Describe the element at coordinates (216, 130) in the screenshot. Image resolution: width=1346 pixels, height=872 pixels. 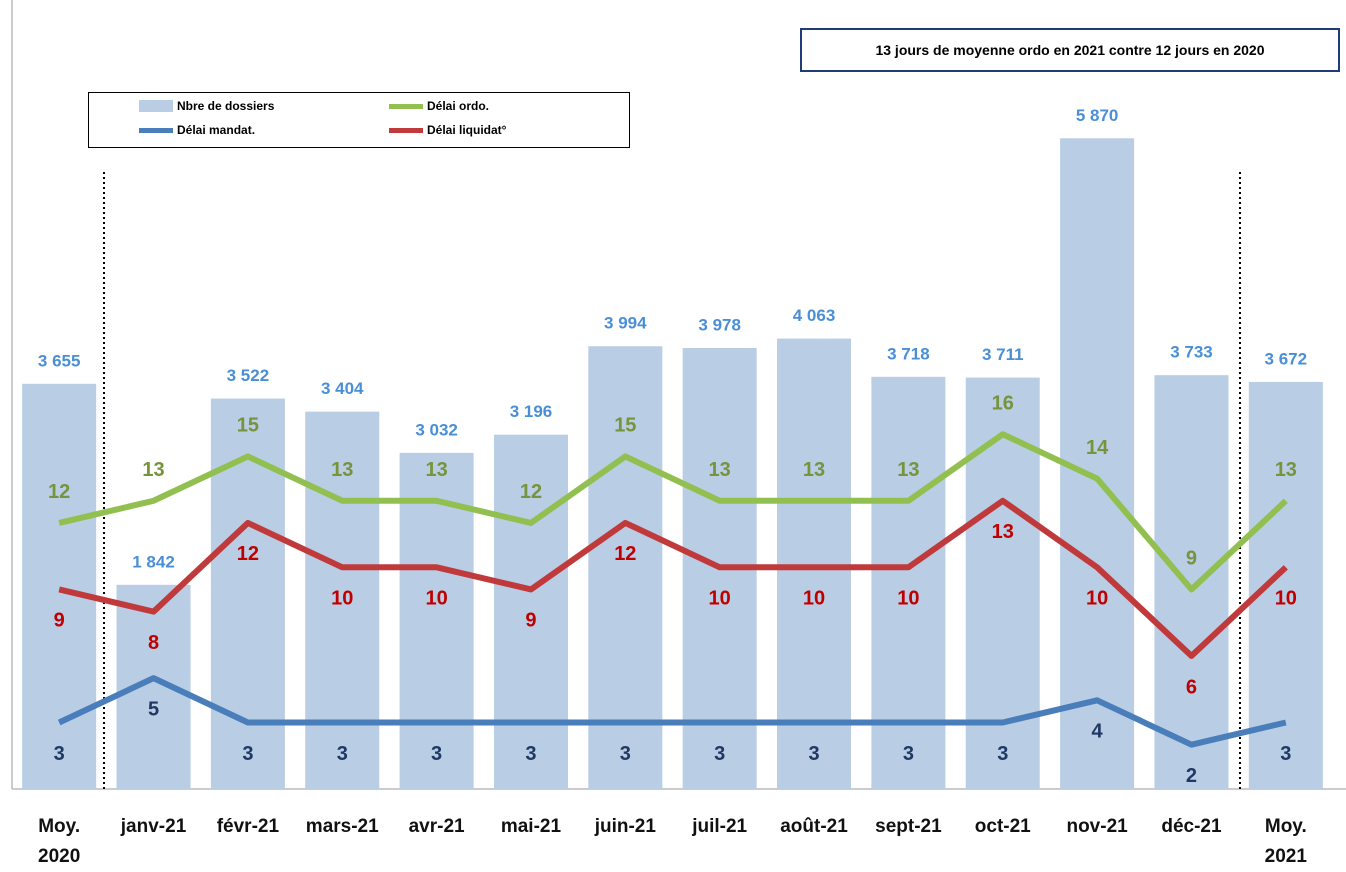
I see `legend-label: Délai mandat.` at that location.